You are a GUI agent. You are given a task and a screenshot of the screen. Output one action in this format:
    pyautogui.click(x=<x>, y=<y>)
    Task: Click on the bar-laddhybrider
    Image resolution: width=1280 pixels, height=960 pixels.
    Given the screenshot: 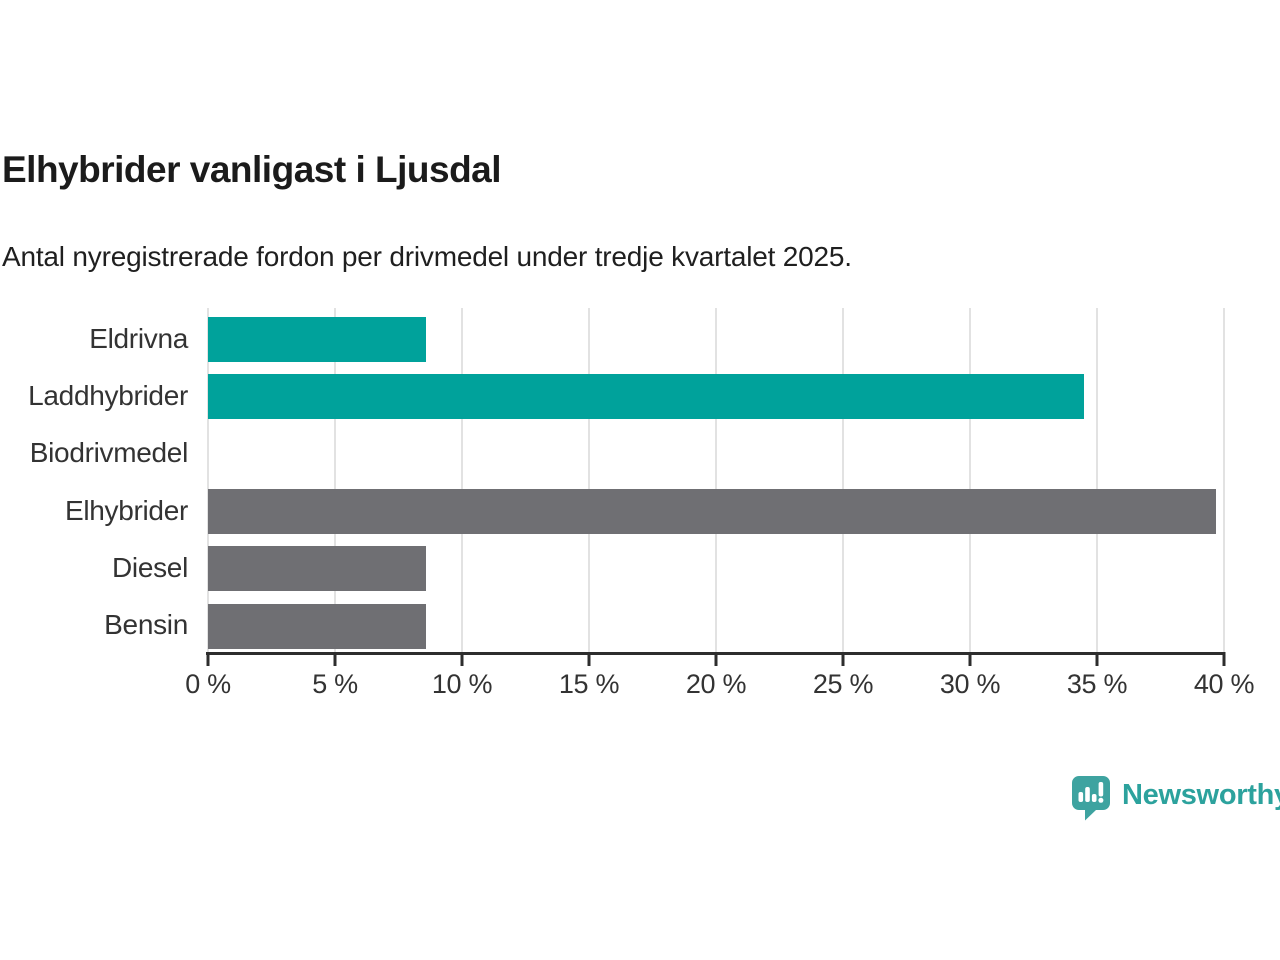 What is the action you would take?
    pyautogui.click(x=646, y=397)
    